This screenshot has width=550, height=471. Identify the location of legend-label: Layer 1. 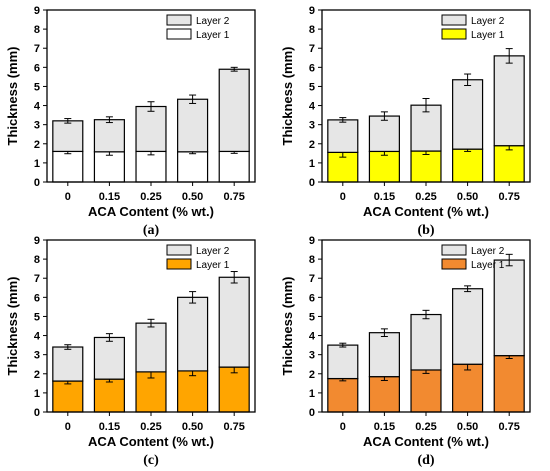
(488, 35).